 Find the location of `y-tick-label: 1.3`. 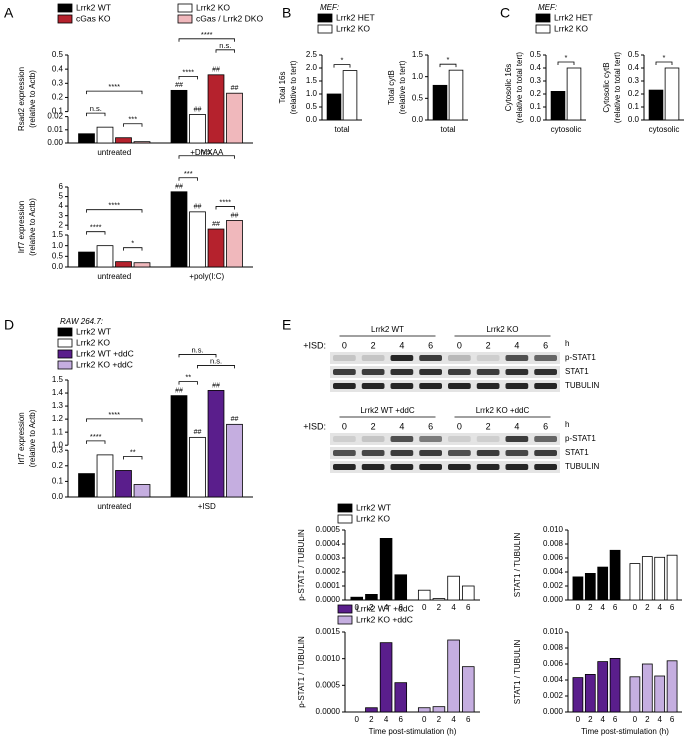

y-tick-label: 1.3 is located at coordinates (58, 405).